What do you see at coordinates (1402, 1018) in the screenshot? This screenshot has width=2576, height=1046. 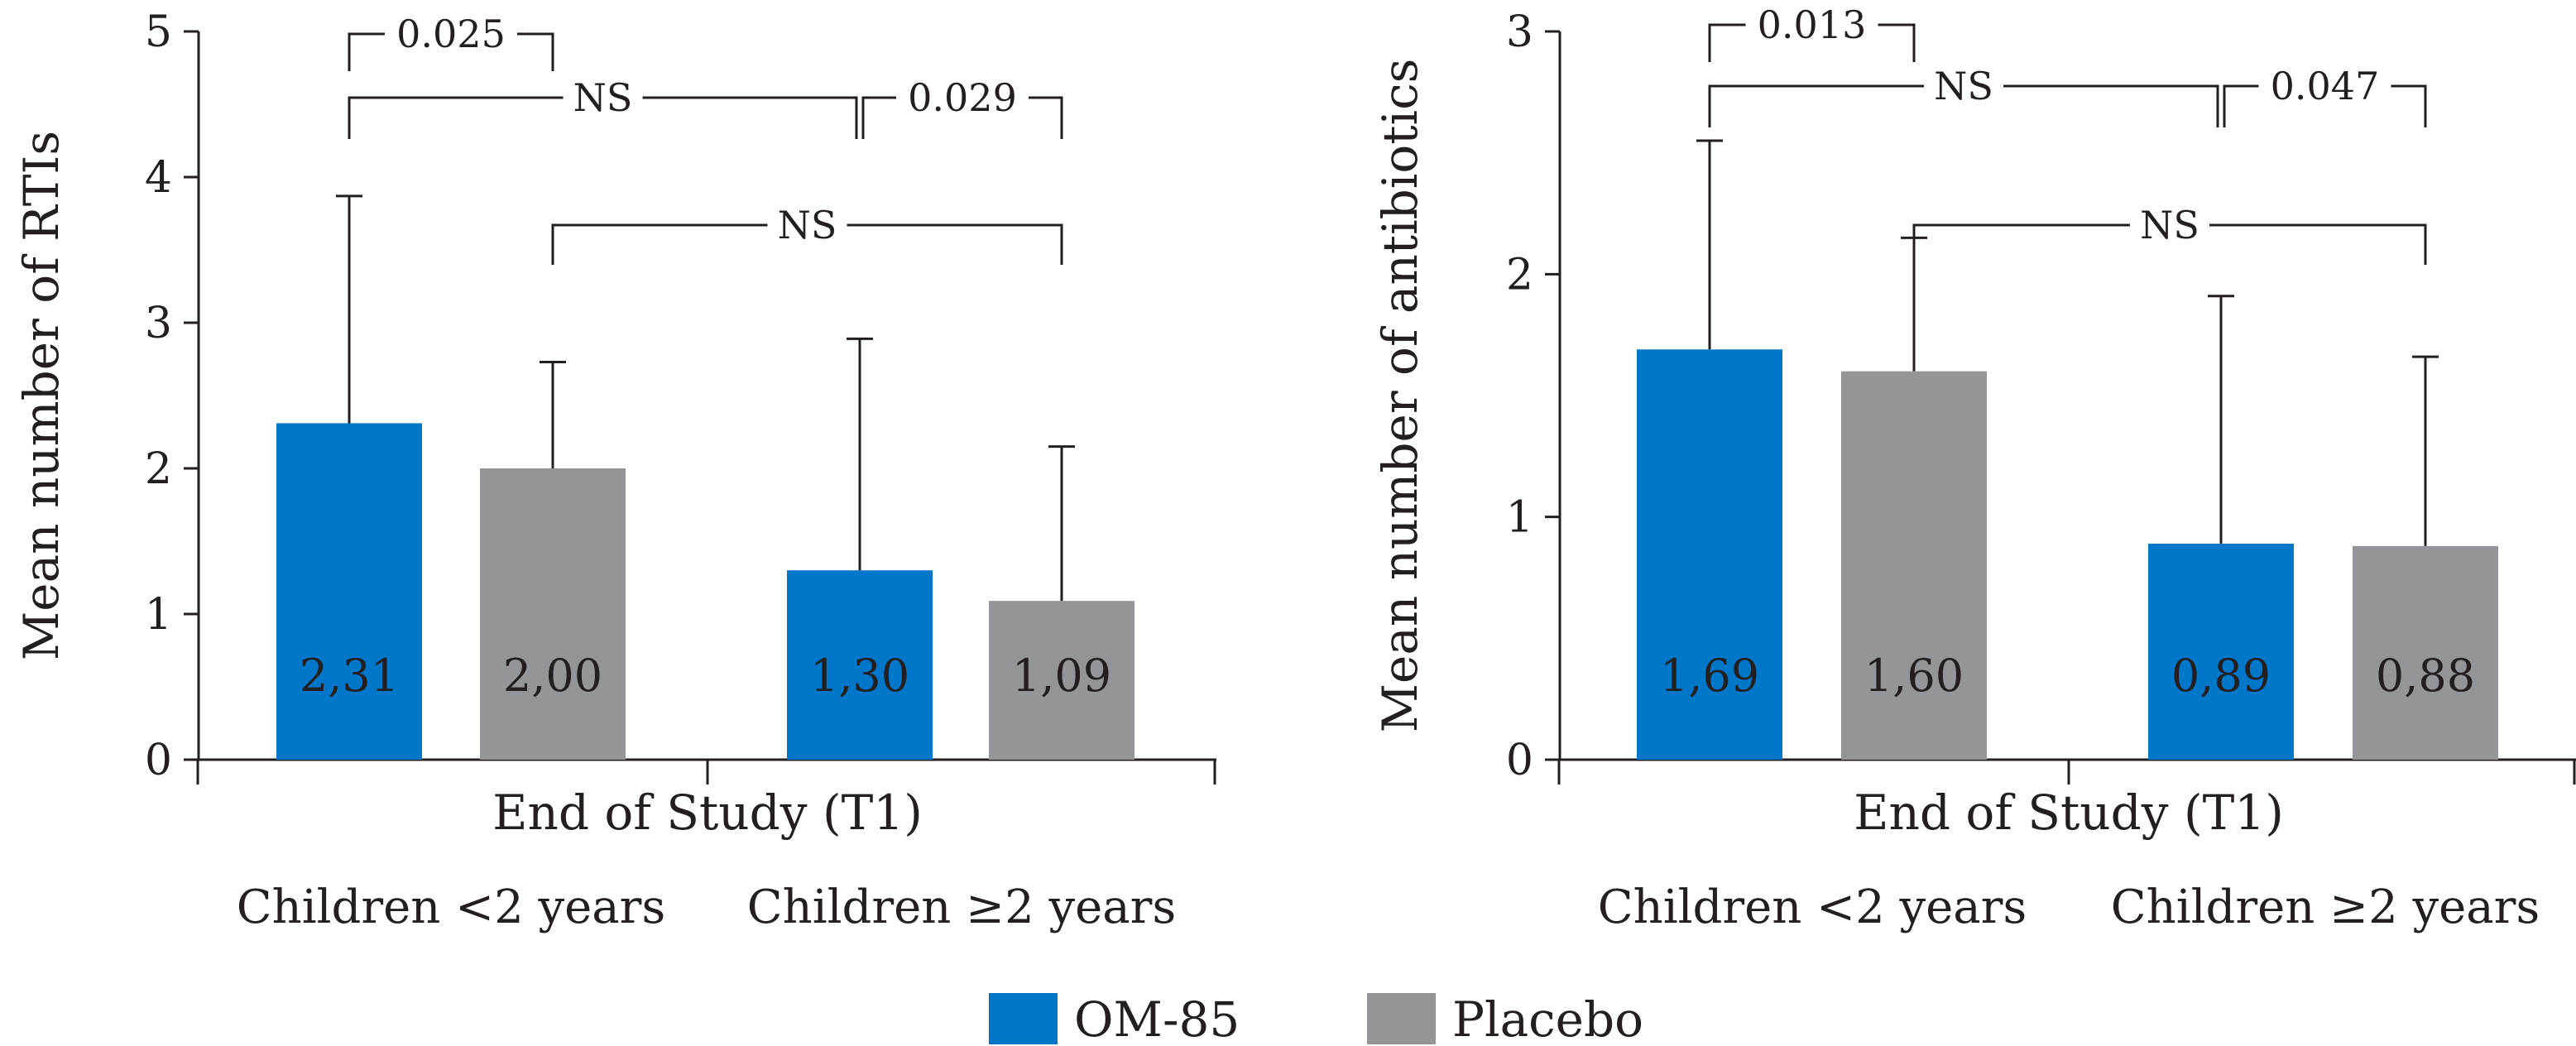 I see `legend-swatch-placebo` at bounding box center [1402, 1018].